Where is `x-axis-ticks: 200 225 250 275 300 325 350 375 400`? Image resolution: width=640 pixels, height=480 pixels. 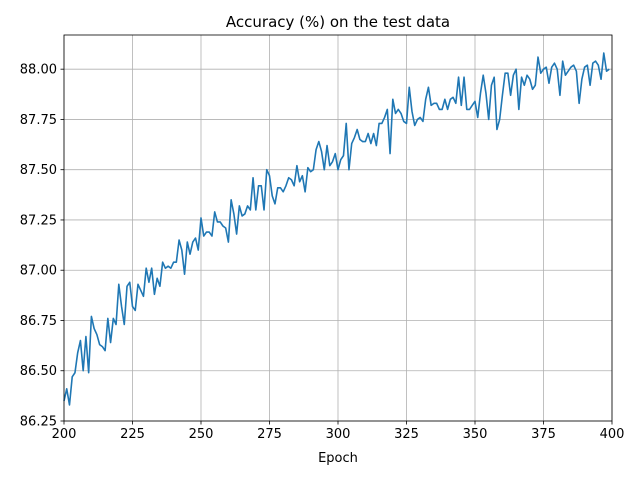 x-axis-ticks: 200 225 250 275 300 325 350 375 400 is located at coordinates (338, 431).